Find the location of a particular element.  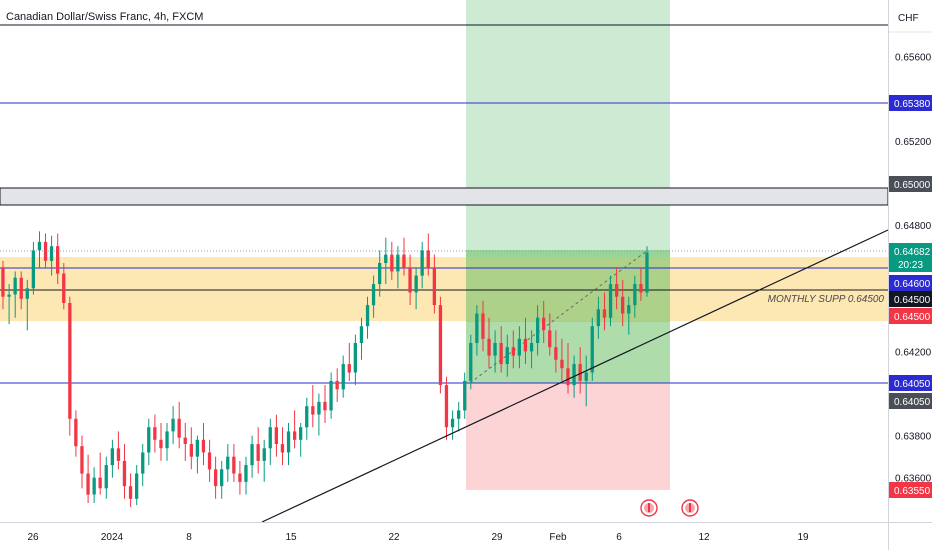

price-tag-64500-red: 0.64500 is located at coordinates (910, 316).